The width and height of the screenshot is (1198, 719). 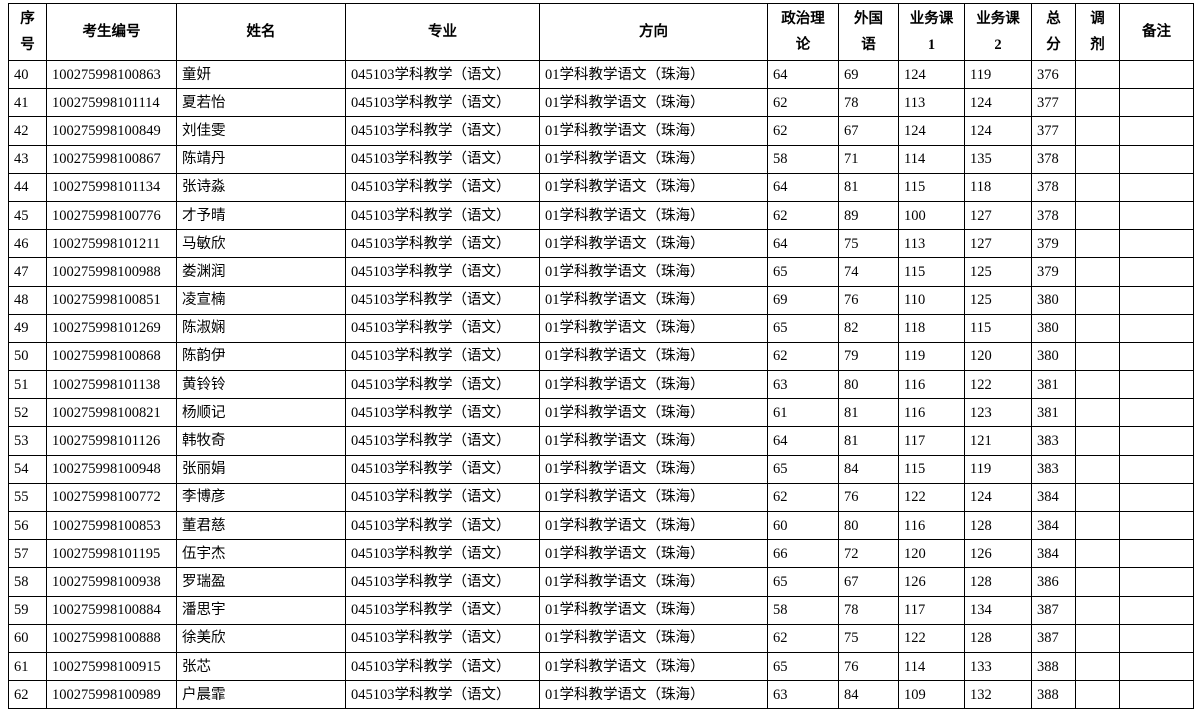 What do you see at coordinates (1097, 45) in the screenshot?
I see `header-text: 剂` at bounding box center [1097, 45].